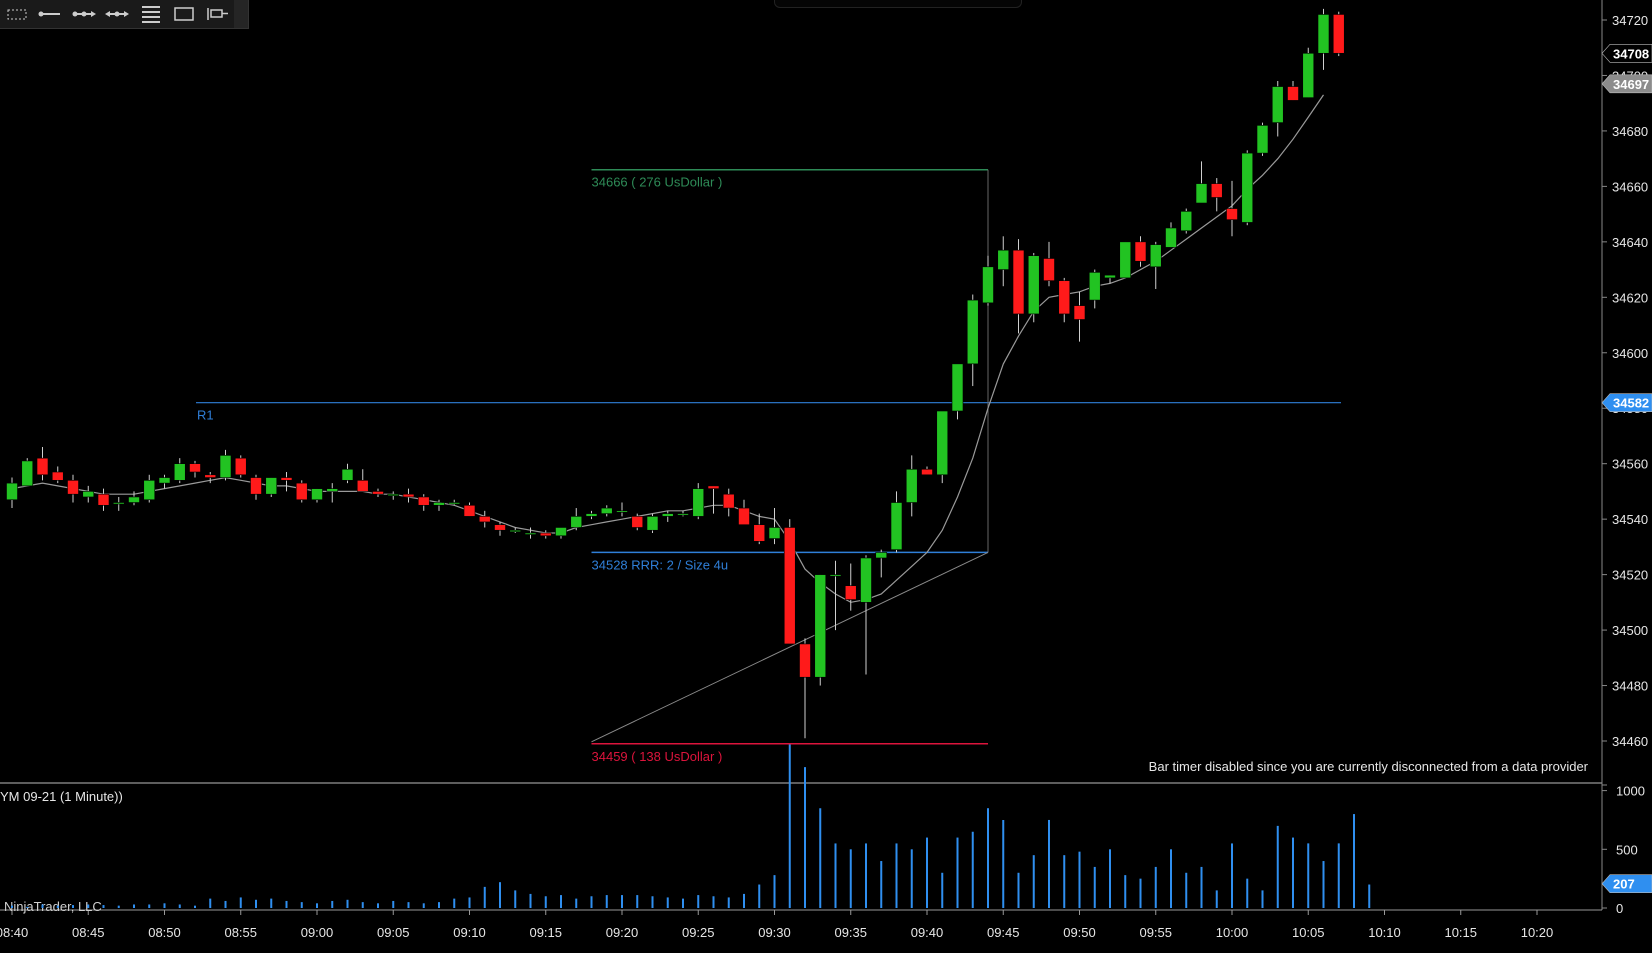 This screenshot has width=1652, height=953. I want to click on y-tick-label: 34640, so click(1630, 242).